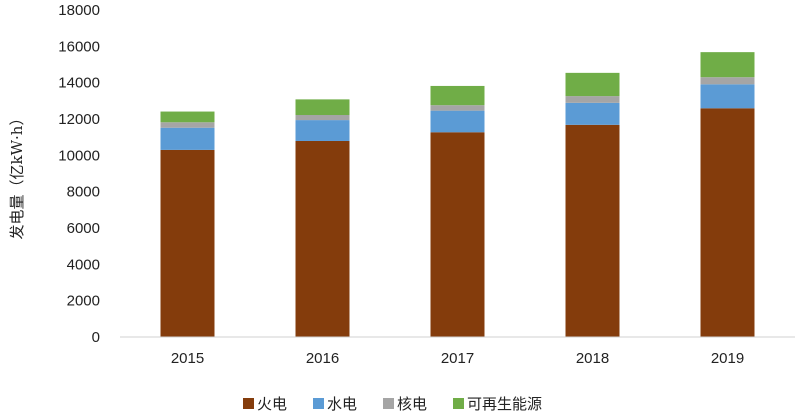 The width and height of the screenshot is (800, 416). What do you see at coordinates (17, 175) in the screenshot?
I see `y-axis-label: 发电量（亿kW·h）` at bounding box center [17, 175].